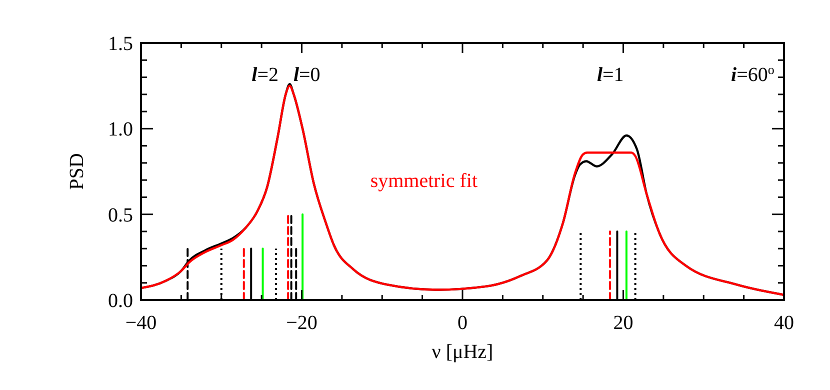  I want to click on y-tick-label: 1.0, so click(120, 129).